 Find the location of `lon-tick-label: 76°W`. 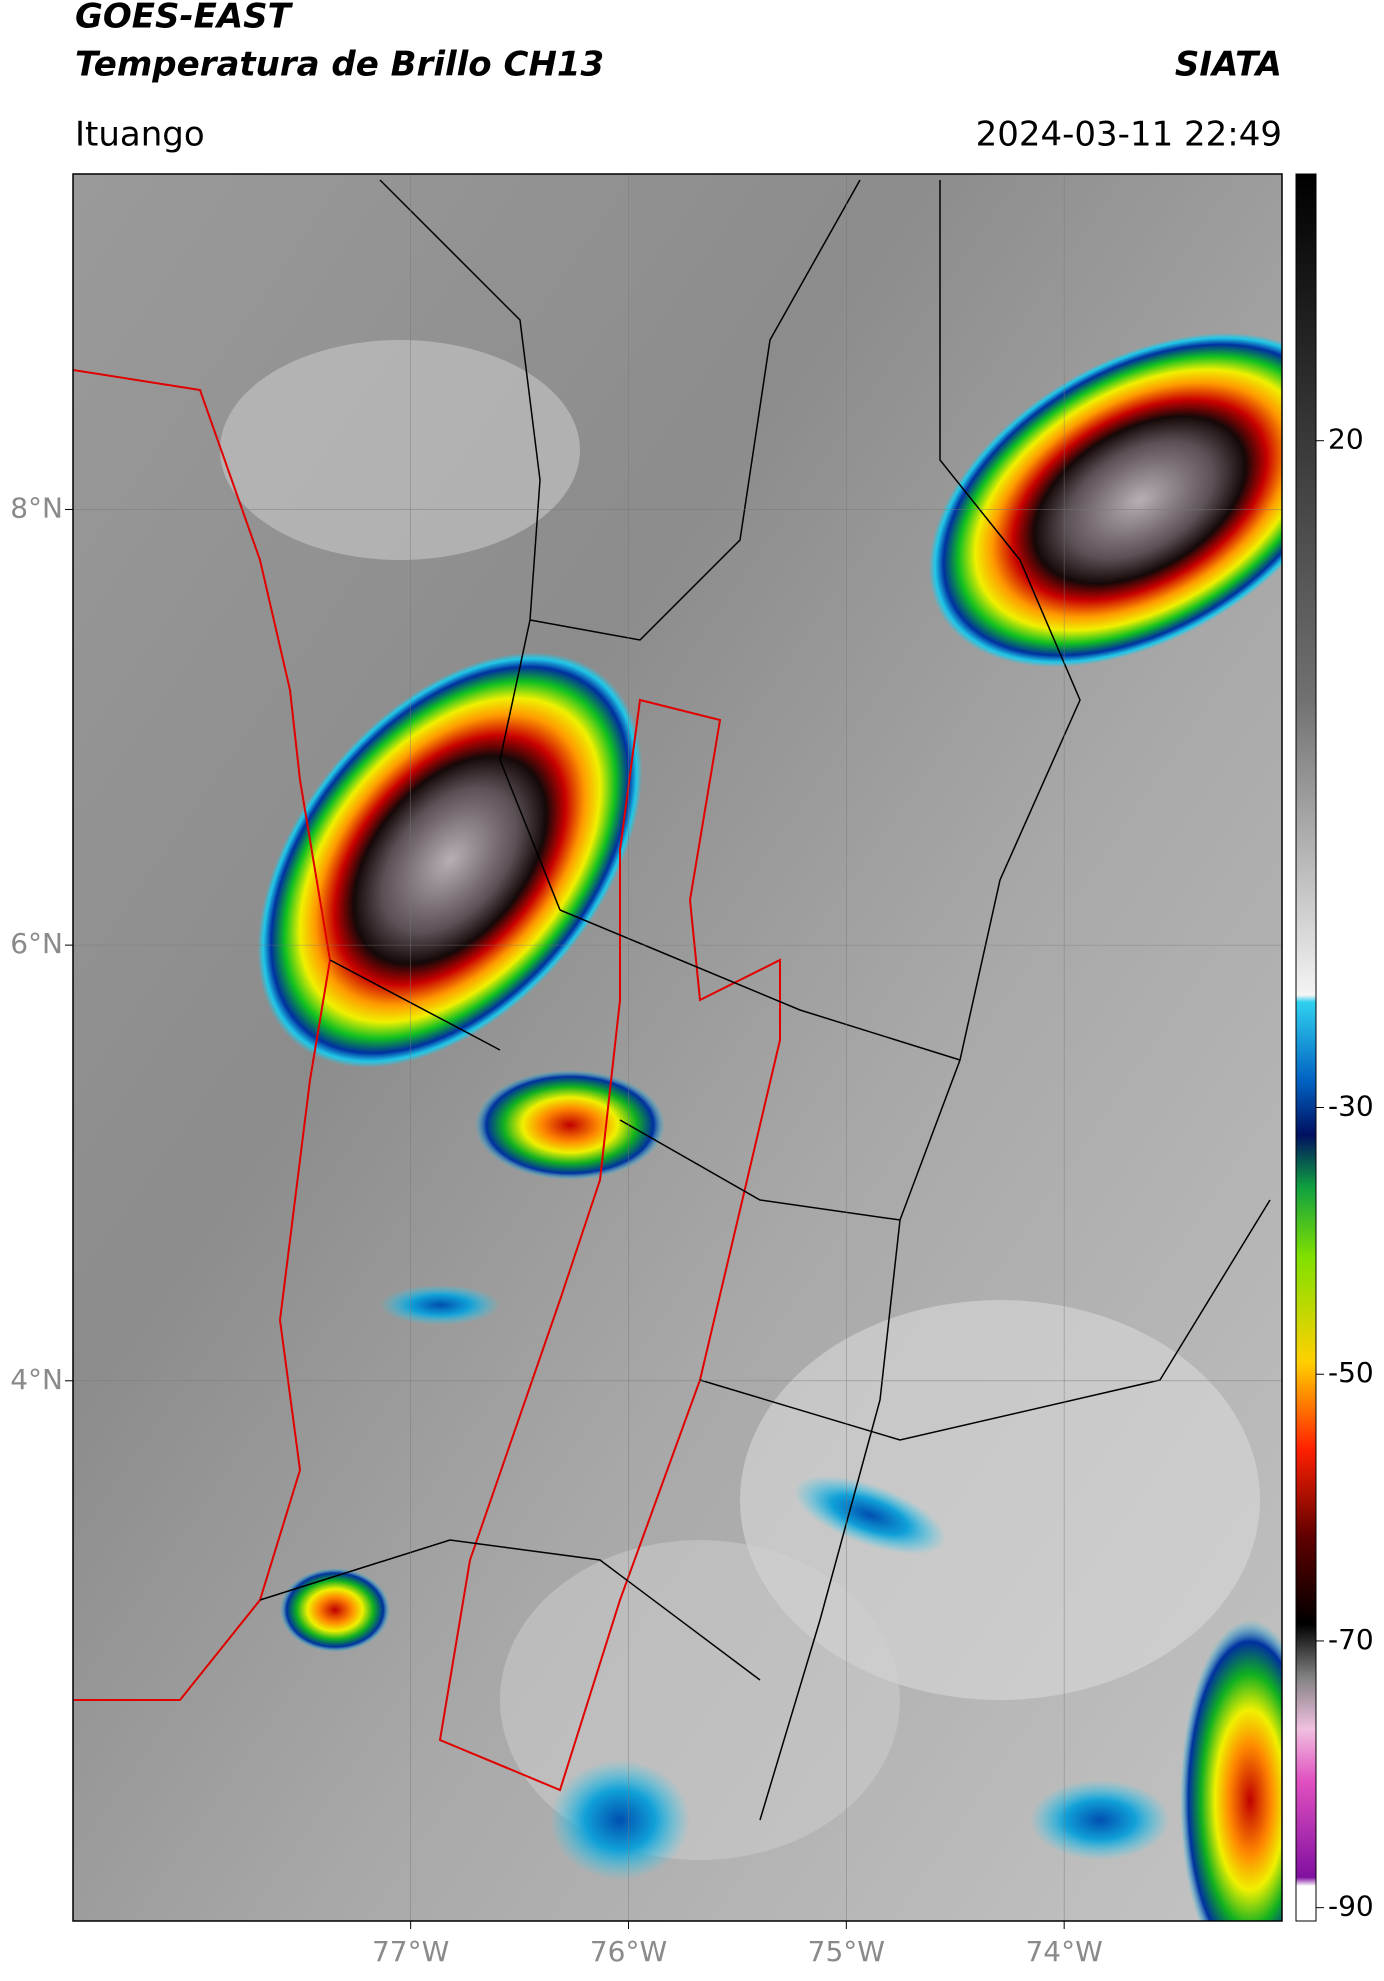

lon-tick-label: 76°W is located at coordinates (628, 1951).